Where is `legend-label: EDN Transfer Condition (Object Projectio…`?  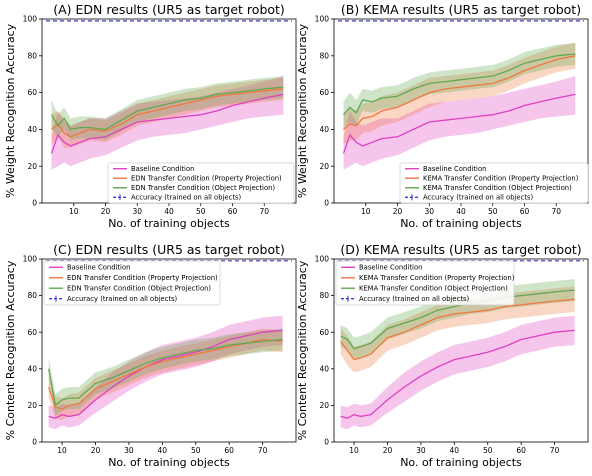
legend-label: EDN Transfer Condition (Object Projectio… is located at coordinates (203, 188).